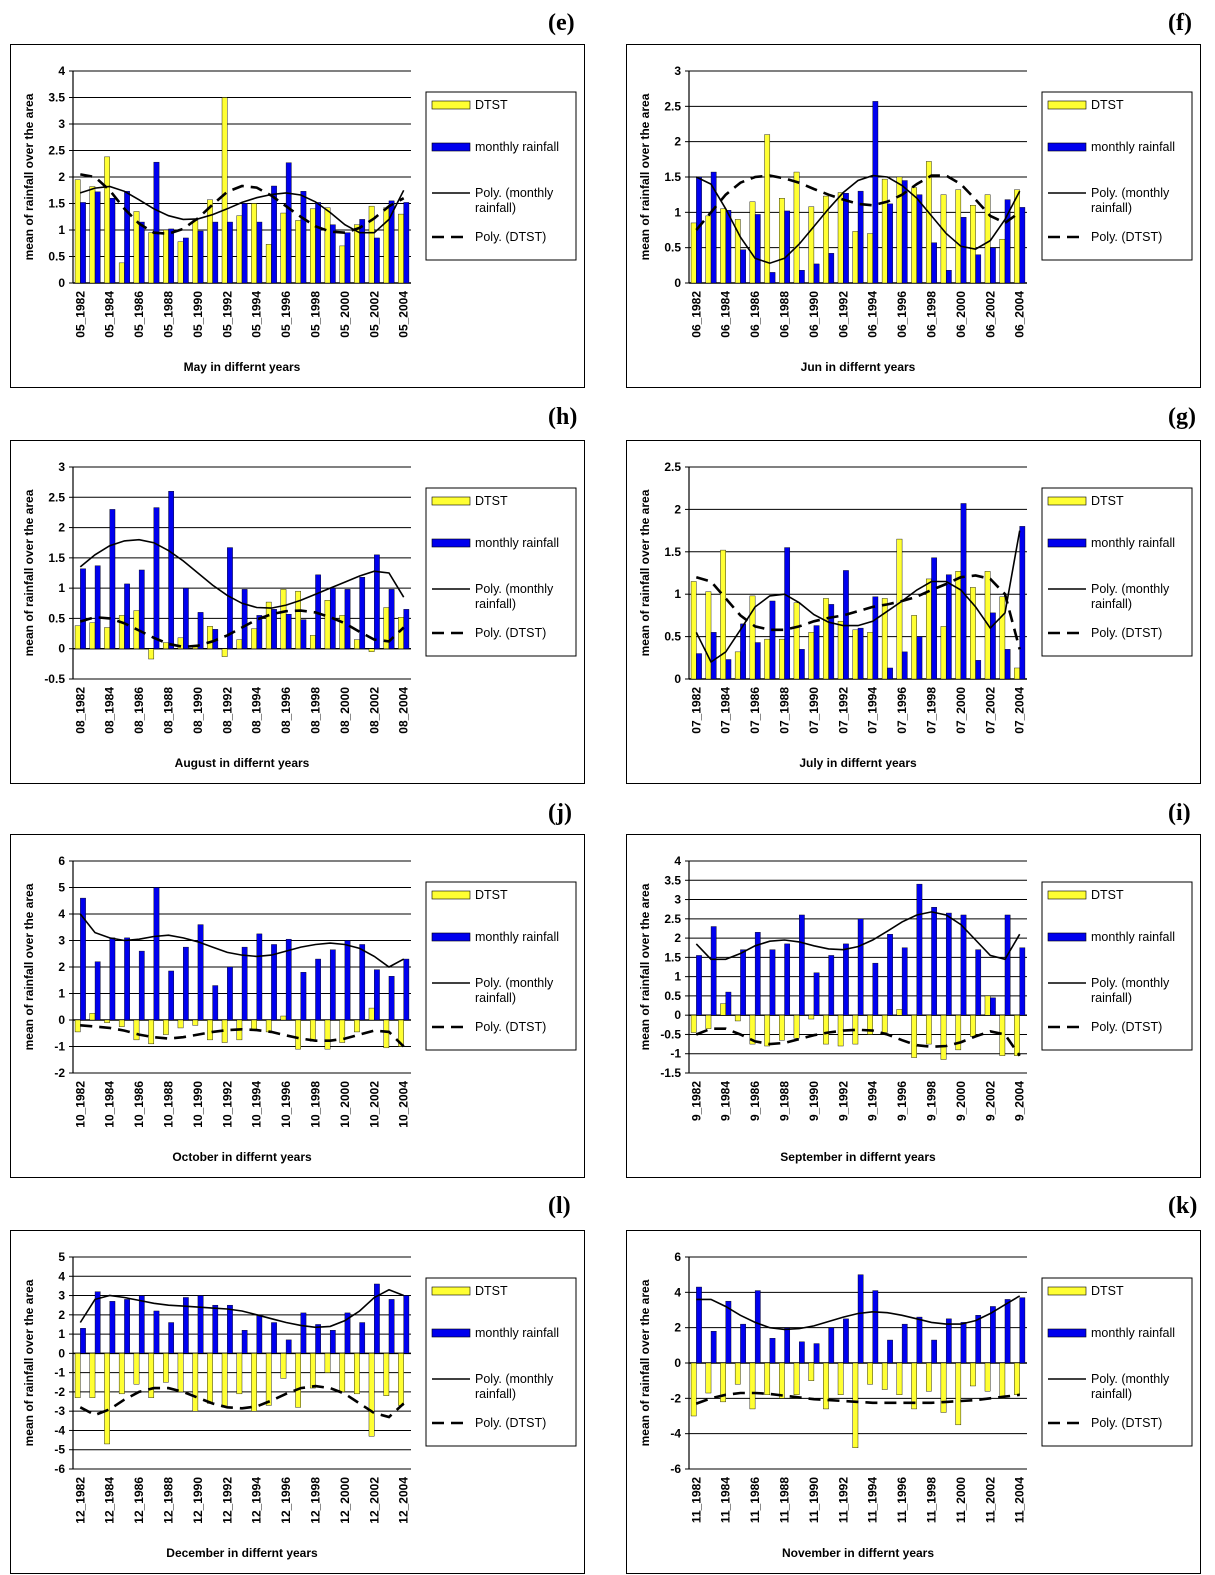 The height and width of the screenshot is (1575, 1215). What do you see at coordinates (843, 1101) in the screenshot?
I see `x-tick-label: 9_1992` at bounding box center [843, 1101].